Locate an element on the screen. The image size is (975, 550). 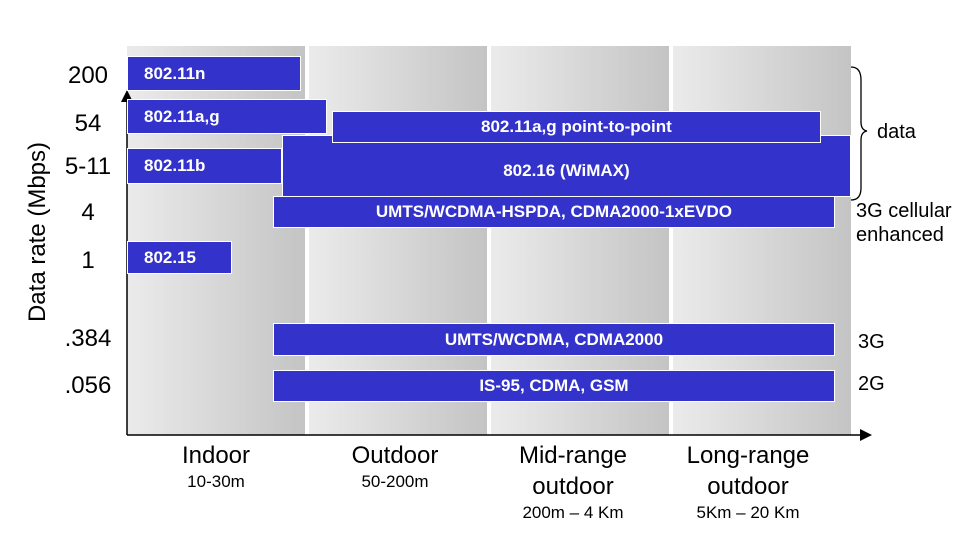
y-tick-label: 1 is located at coordinates (88, 260).